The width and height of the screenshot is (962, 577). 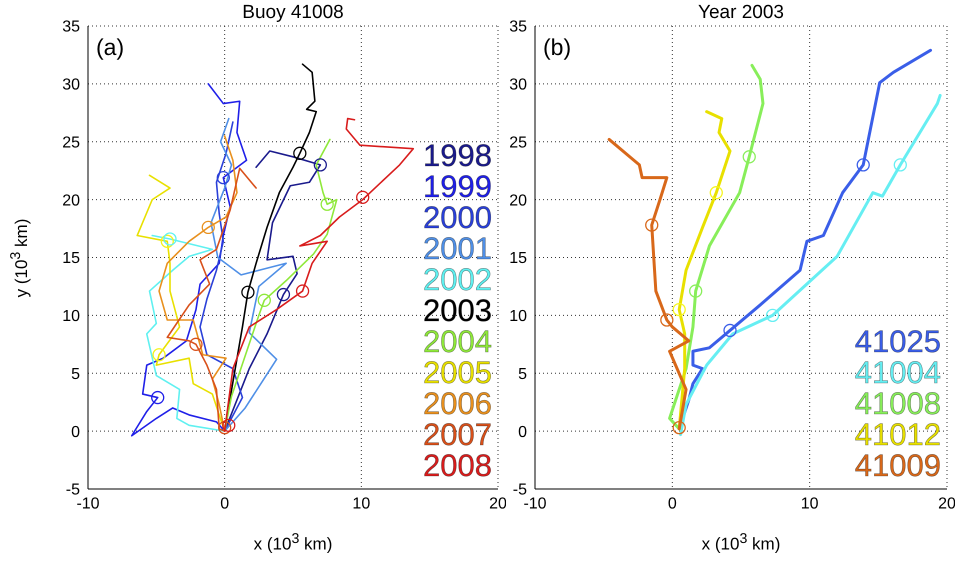 I want to click on chart-title: Year 2003, so click(x=741, y=13).